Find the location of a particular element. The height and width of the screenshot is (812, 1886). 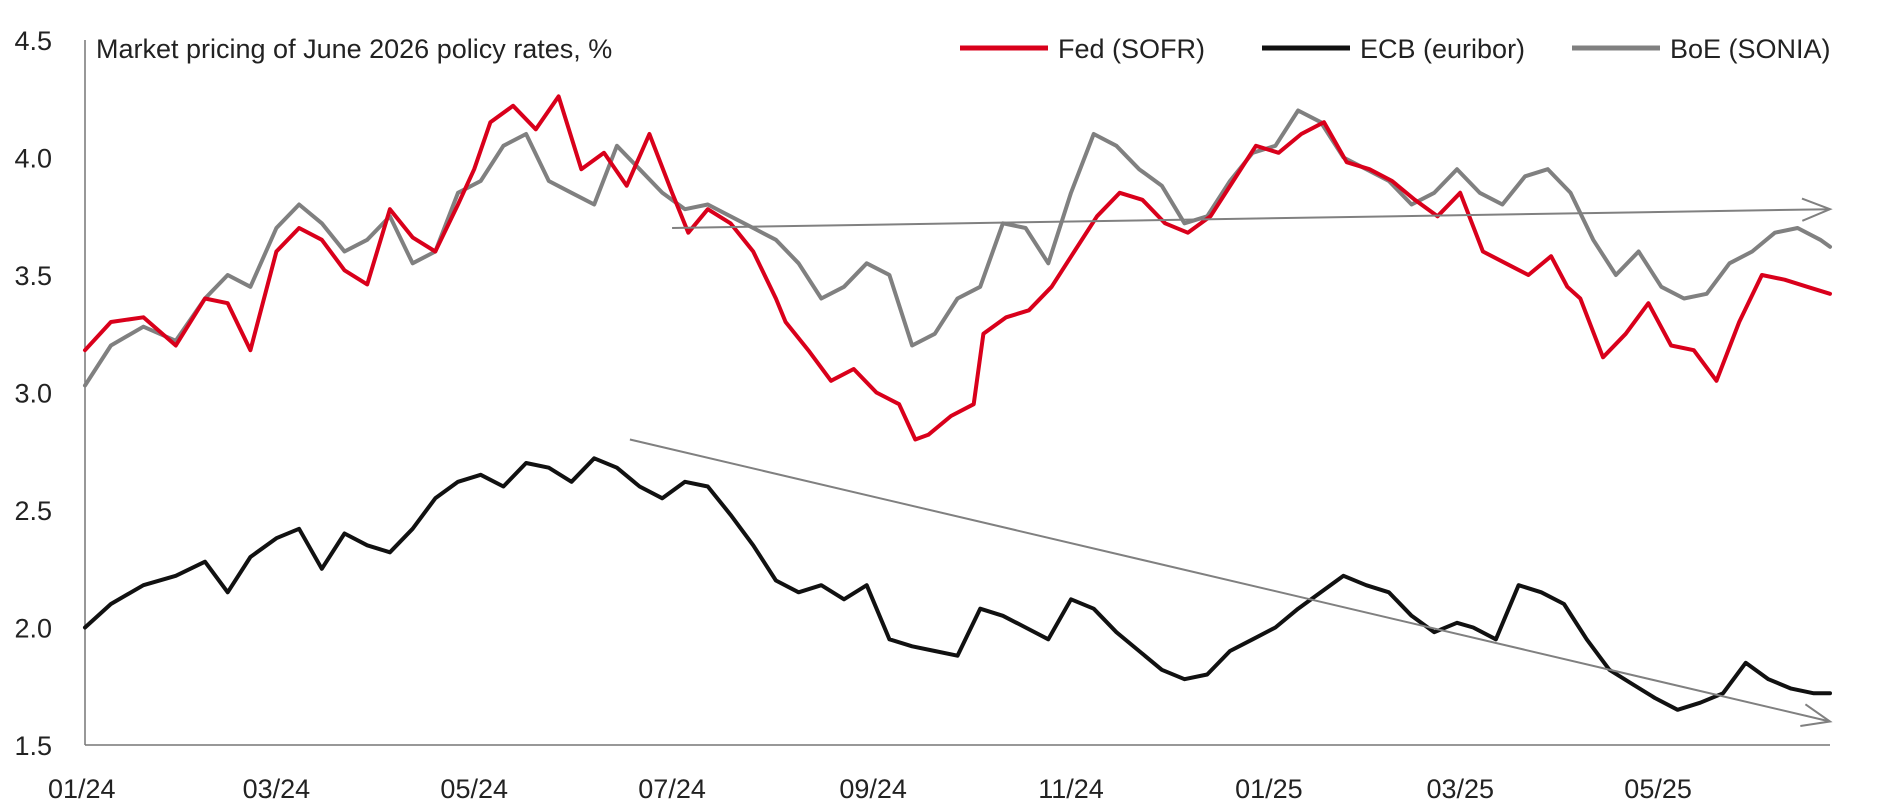

y-tick-label: 2.0 is located at coordinates (33, 629).